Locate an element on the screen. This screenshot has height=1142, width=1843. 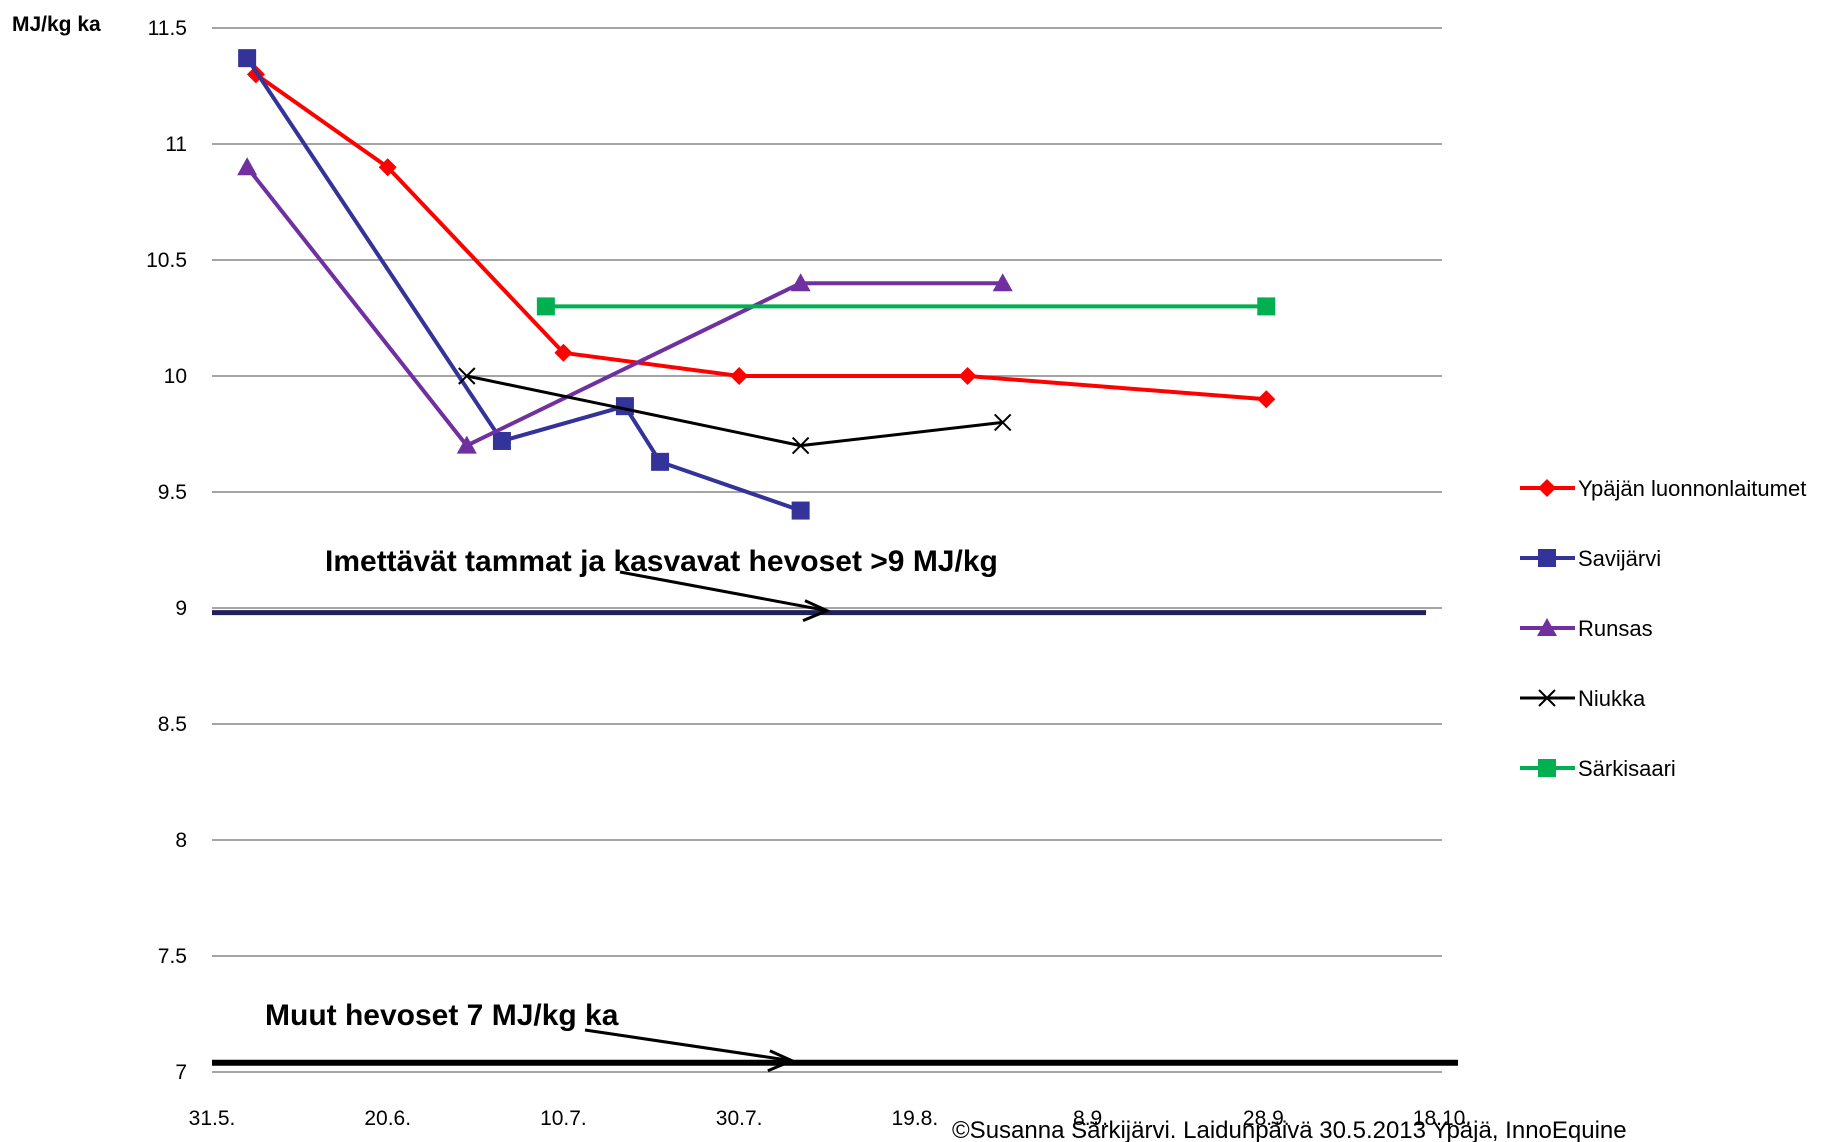
x-tick-label: 20.6. is located at coordinates (387, 1118).